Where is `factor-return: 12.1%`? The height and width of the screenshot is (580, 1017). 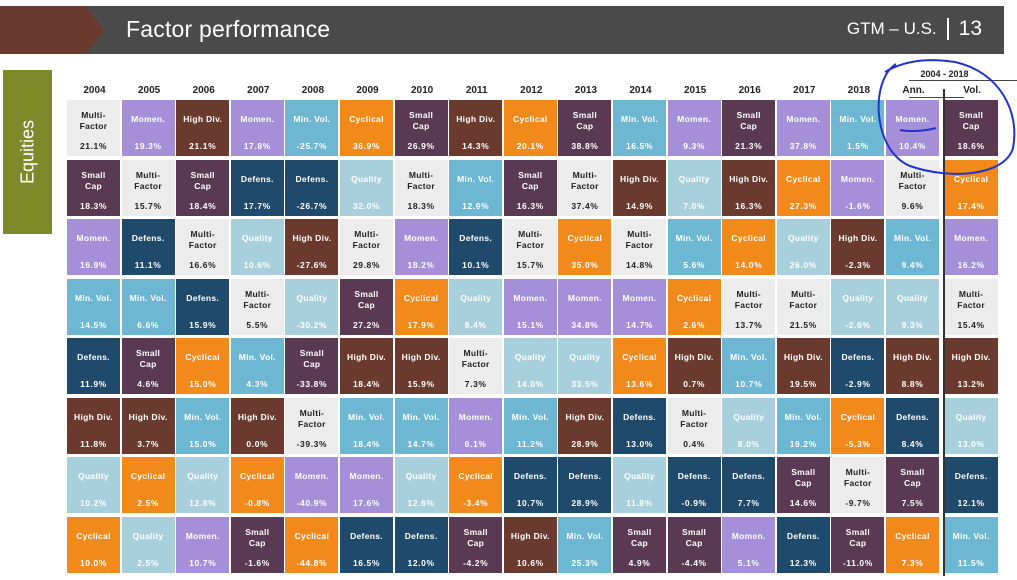
factor-return: 12.1% is located at coordinates (971, 503).